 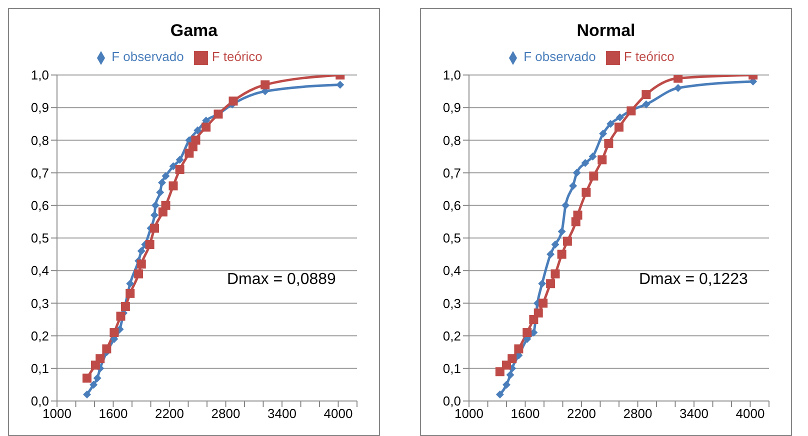 I want to click on x-tick-label: 3400, so click(x=282, y=414).